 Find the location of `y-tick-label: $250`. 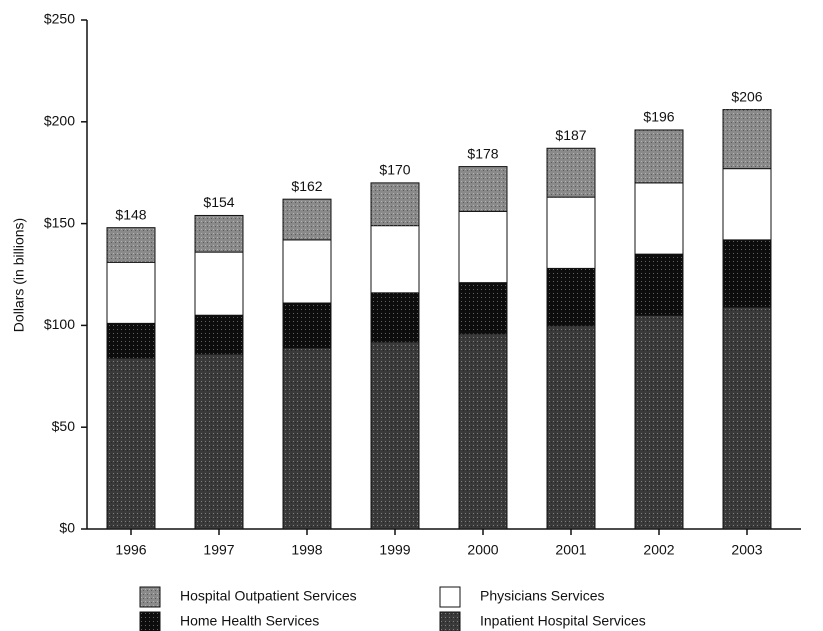

y-tick-label: $250 is located at coordinates (59, 19).